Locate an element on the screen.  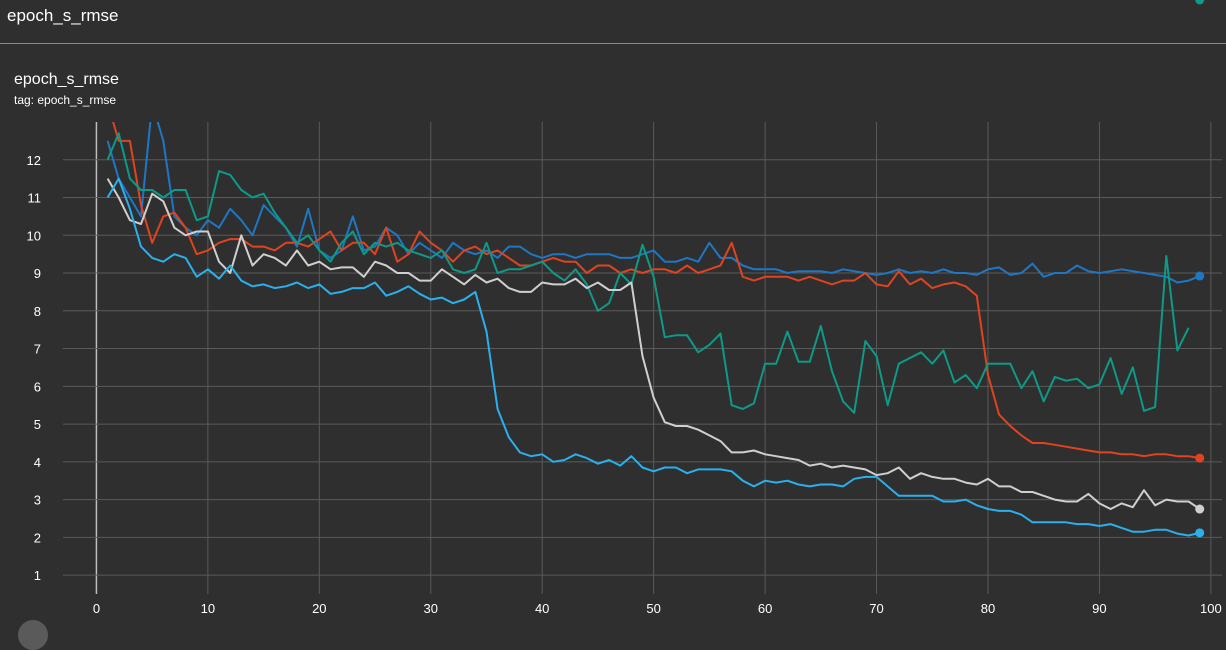
y-tick-label: 10 is located at coordinates (34, 235).